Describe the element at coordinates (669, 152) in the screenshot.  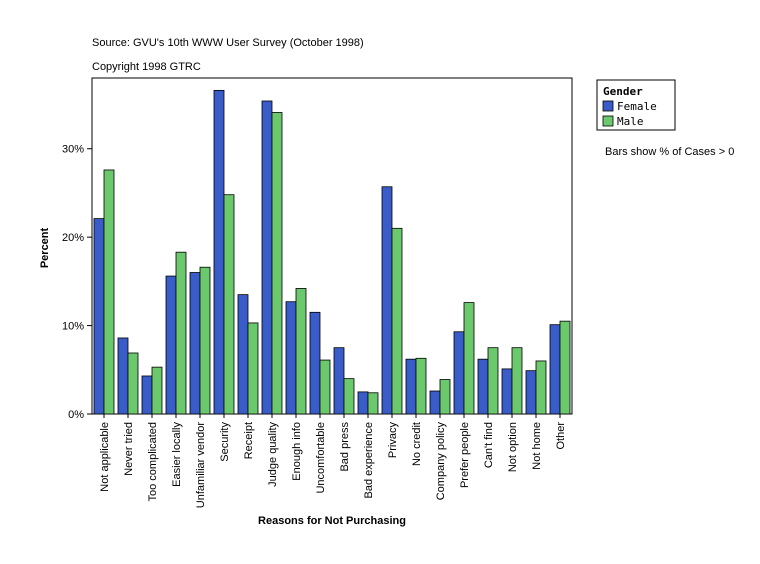
I see `note: Bars show % of Cases > 0` at that location.